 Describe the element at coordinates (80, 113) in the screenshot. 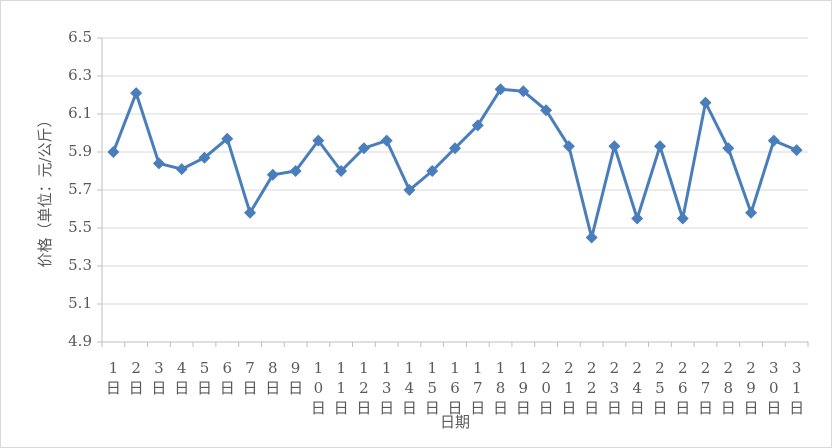

I see `y-tick-label: 6.1` at that location.